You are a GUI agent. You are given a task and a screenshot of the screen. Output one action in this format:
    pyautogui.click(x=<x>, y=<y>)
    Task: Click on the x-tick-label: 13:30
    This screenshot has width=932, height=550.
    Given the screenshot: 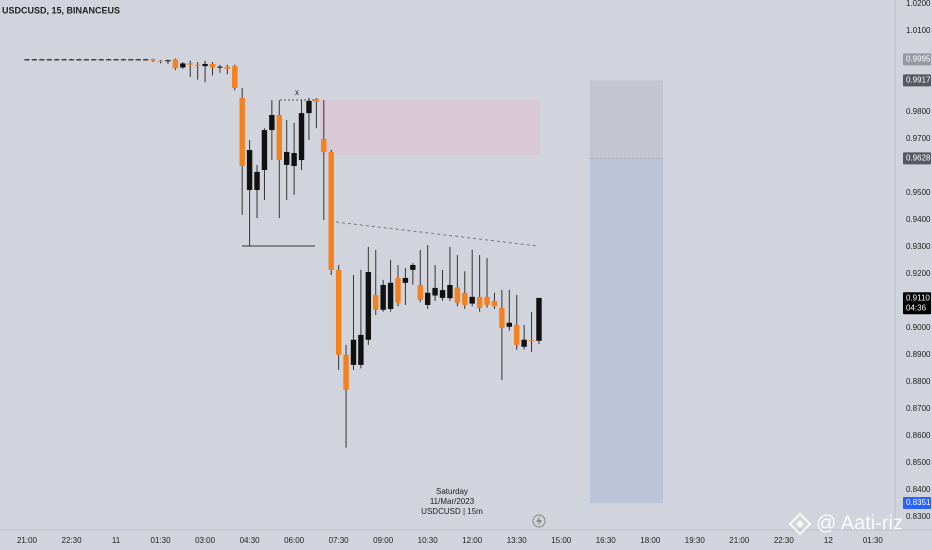 What is the action you would take?
    pyautogui.click(x=517, y=540)
    